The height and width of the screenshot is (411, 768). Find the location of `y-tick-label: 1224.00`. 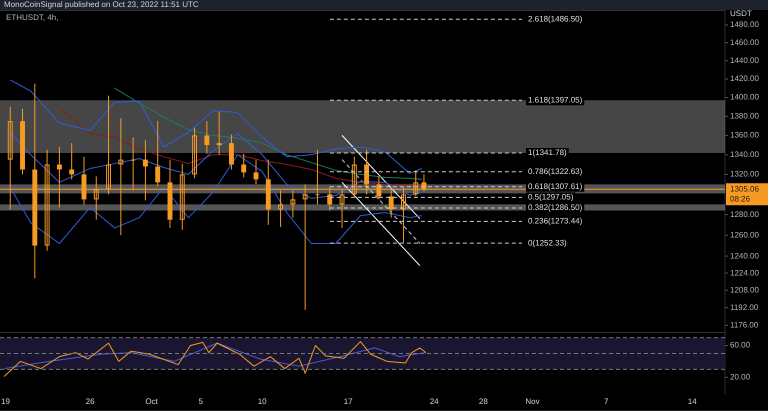

y-tick-label: 1224.00 is located at coordinates (745, 273).